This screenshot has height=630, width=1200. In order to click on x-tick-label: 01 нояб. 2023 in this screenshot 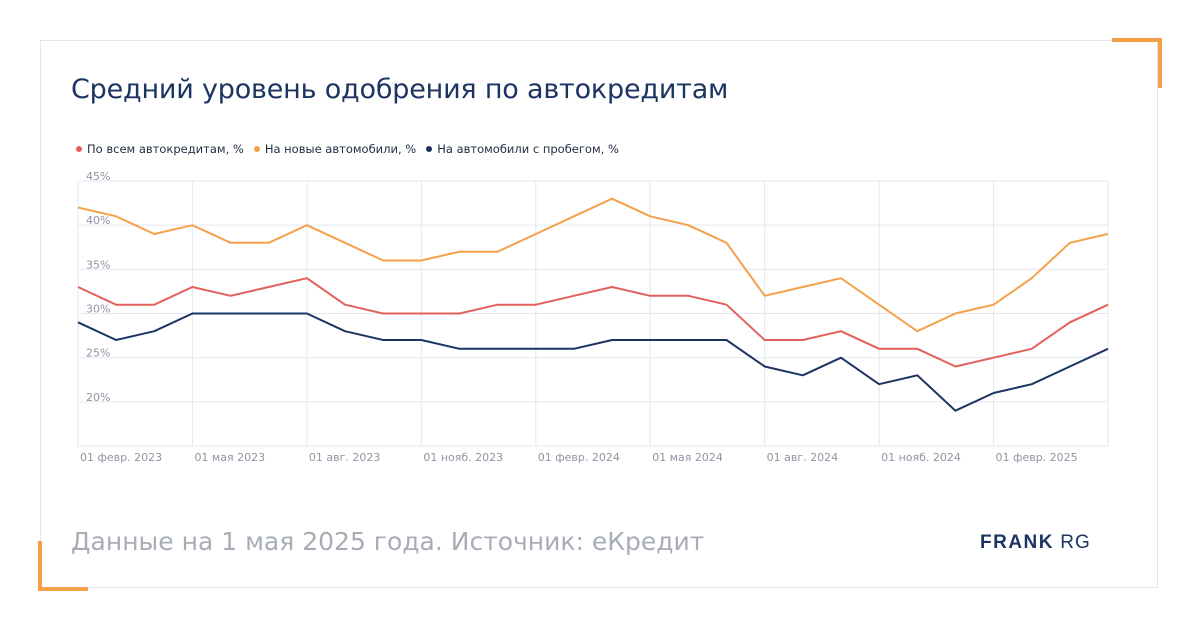, I will do `click(463, 457)`.